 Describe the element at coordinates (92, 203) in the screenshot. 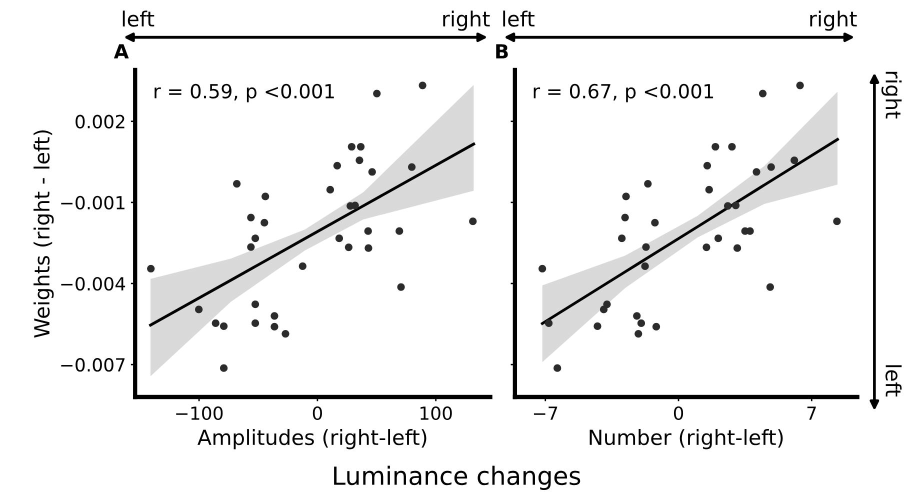

I see `y-tick-label: −0.001` at that location.